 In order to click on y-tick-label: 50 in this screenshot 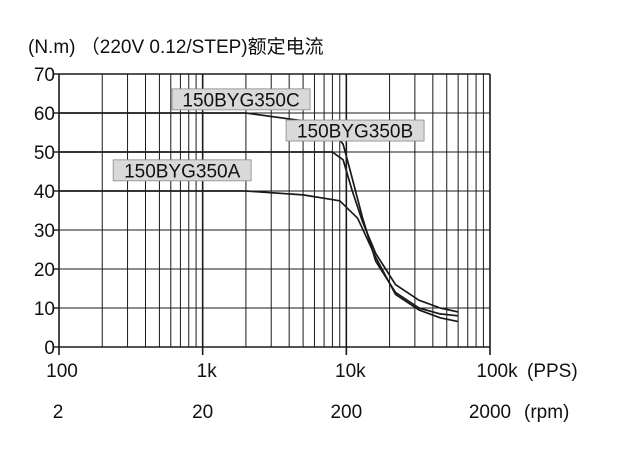, I will do `click(44, 153)`.